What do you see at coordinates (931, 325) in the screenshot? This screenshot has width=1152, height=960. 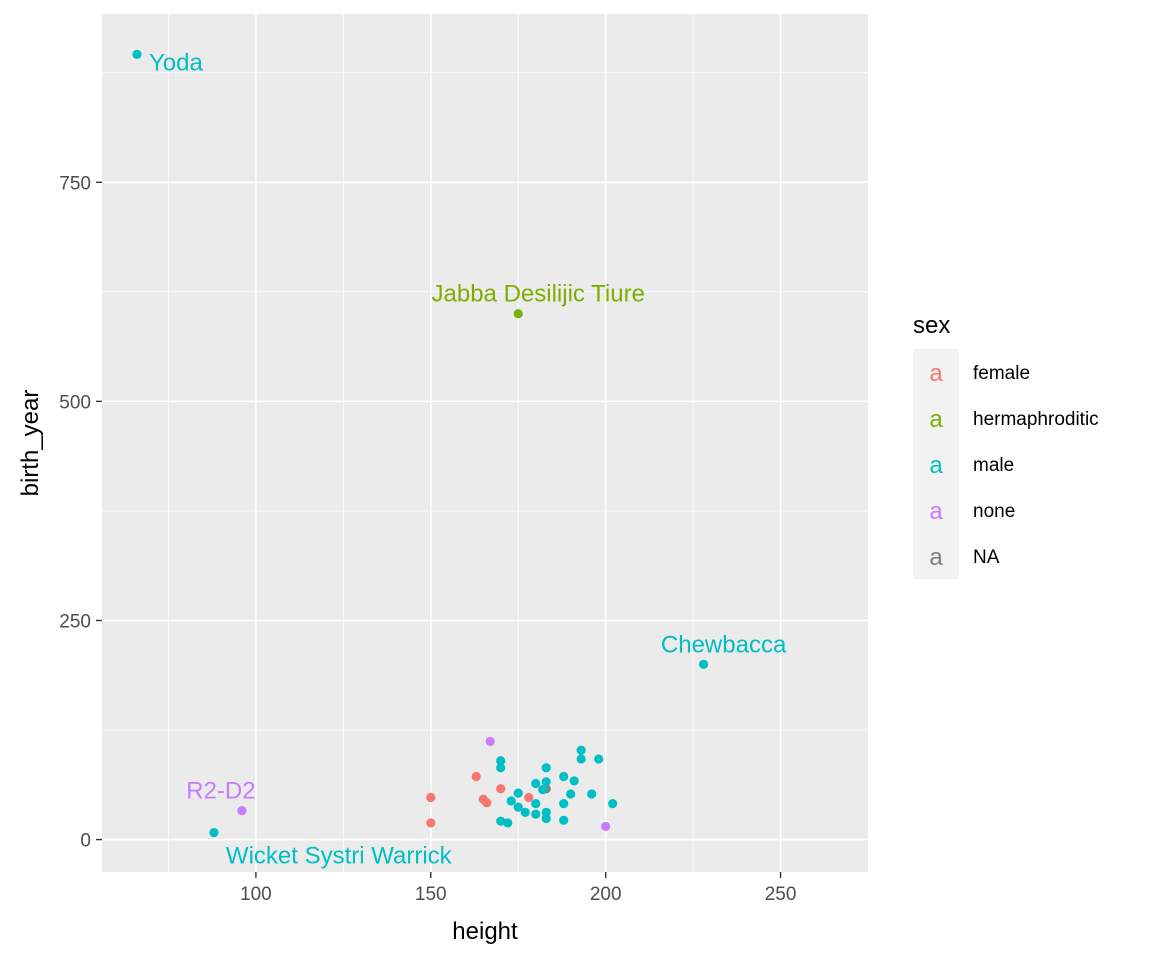 I see `legend-title: sex` at bounding box center [931, 325].